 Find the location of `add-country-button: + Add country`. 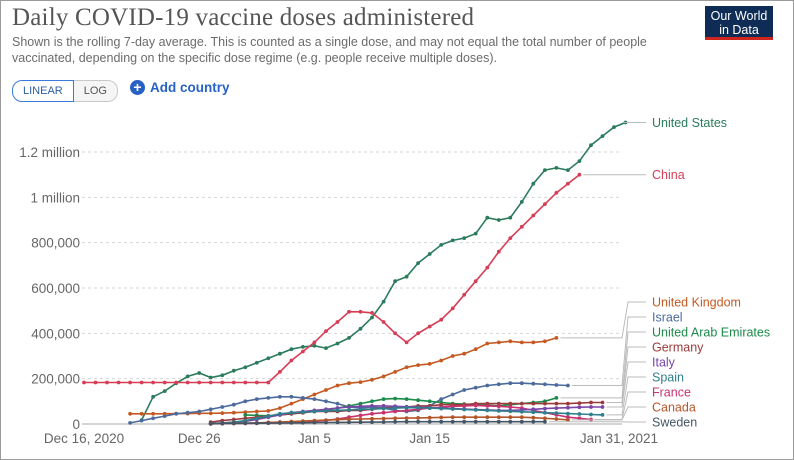

add-country-button: + Add country is located at coordinates (180, 87).